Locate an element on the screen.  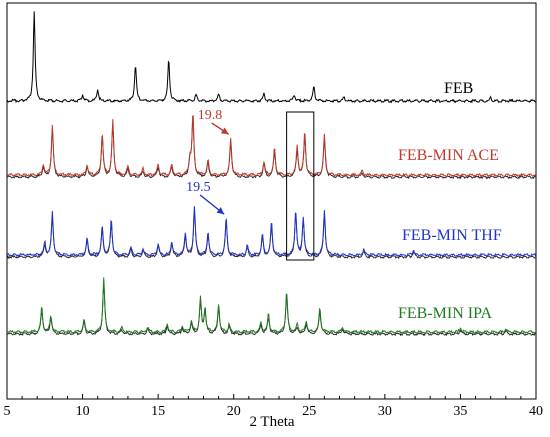
series-reference-line is located at coordinates (271, 235).